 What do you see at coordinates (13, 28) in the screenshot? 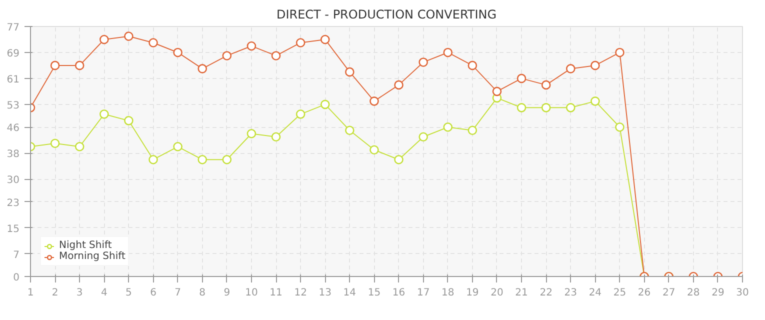
I see `y-tick-label: 77` at bounding box center [13, 28].